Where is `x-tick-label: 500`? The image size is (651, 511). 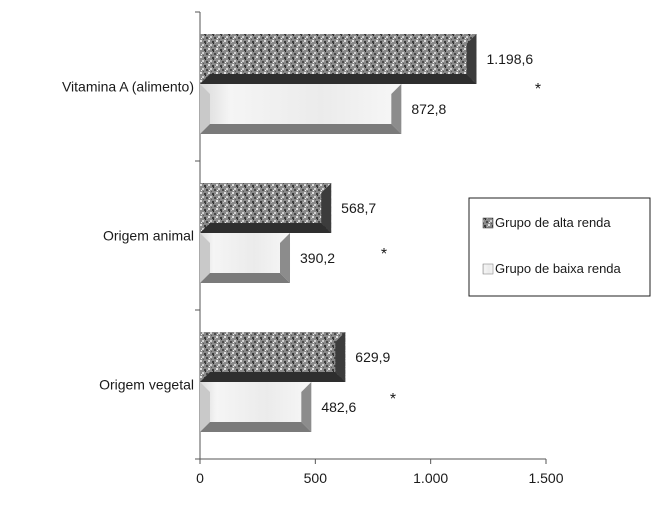 x-tick-label: 500 is located at coordinates (316, 478).